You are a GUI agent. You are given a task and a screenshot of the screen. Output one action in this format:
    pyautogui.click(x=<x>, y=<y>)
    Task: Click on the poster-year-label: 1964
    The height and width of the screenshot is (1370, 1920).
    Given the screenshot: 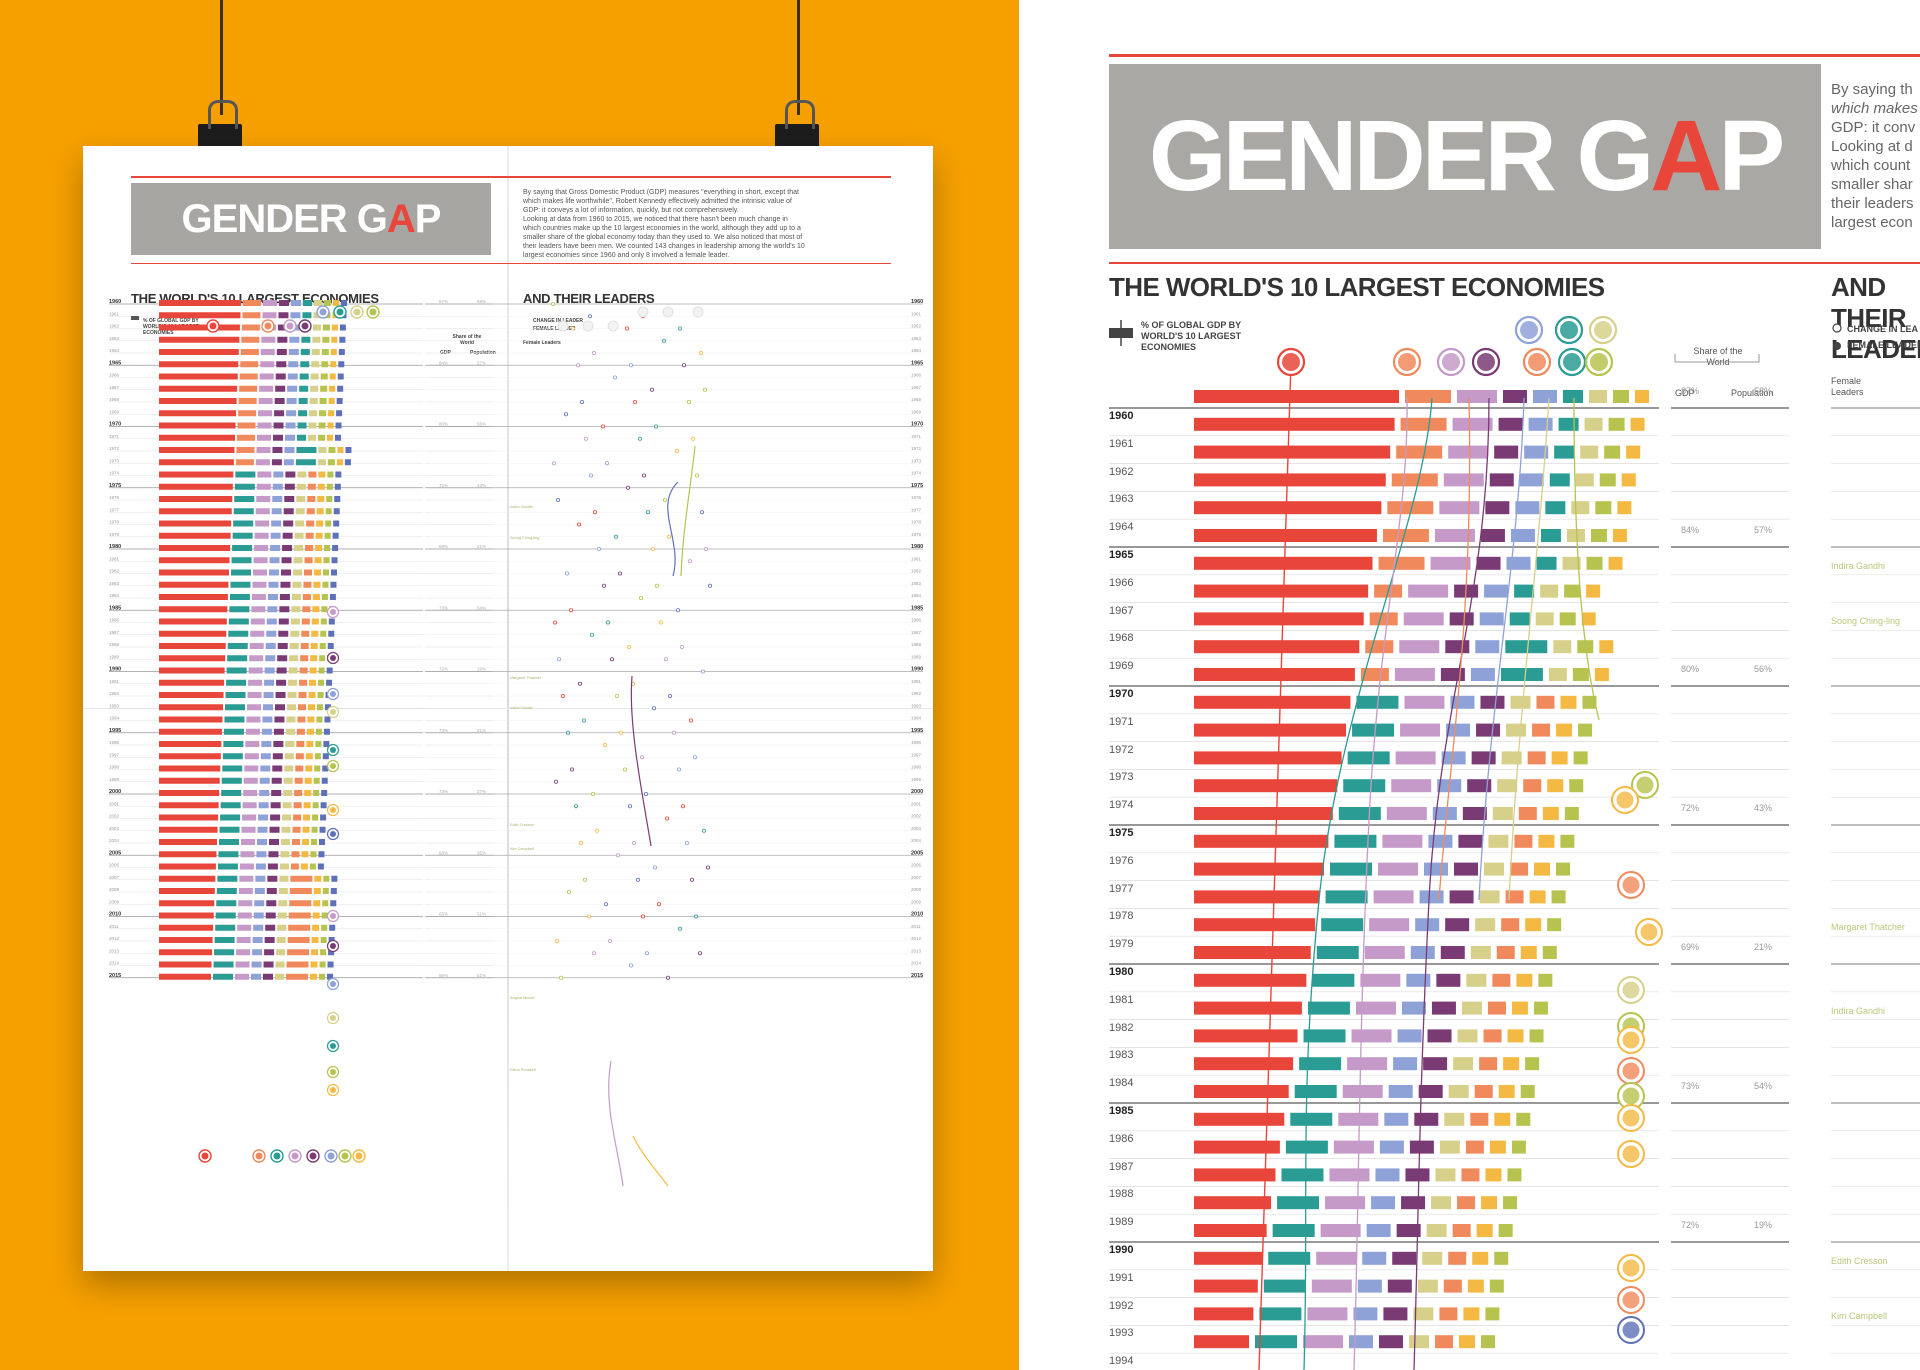 What is the action you would take?
    pyautogui.click(x=114, y=350)
    